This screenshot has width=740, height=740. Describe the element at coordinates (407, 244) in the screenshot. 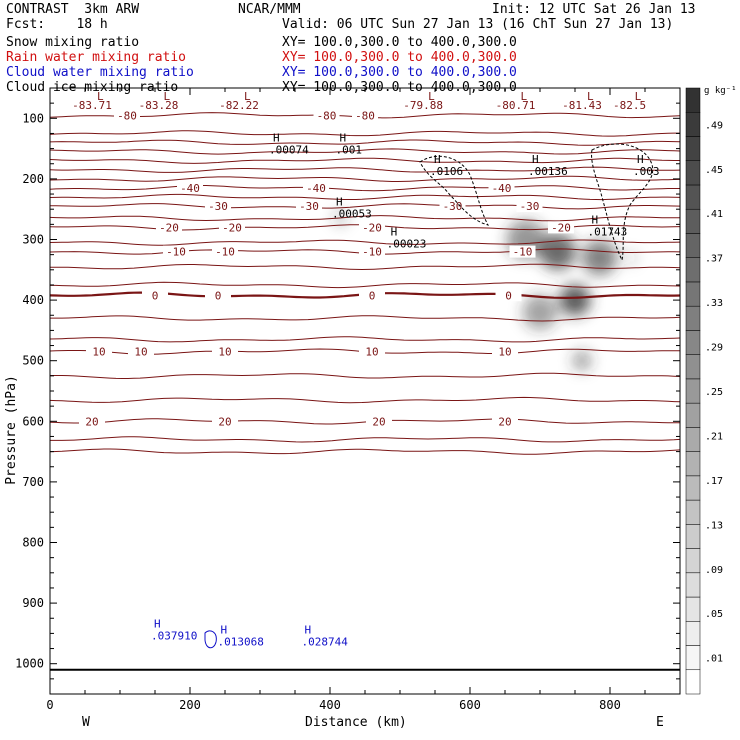

I see `snow-maximum: .00023` at that location.